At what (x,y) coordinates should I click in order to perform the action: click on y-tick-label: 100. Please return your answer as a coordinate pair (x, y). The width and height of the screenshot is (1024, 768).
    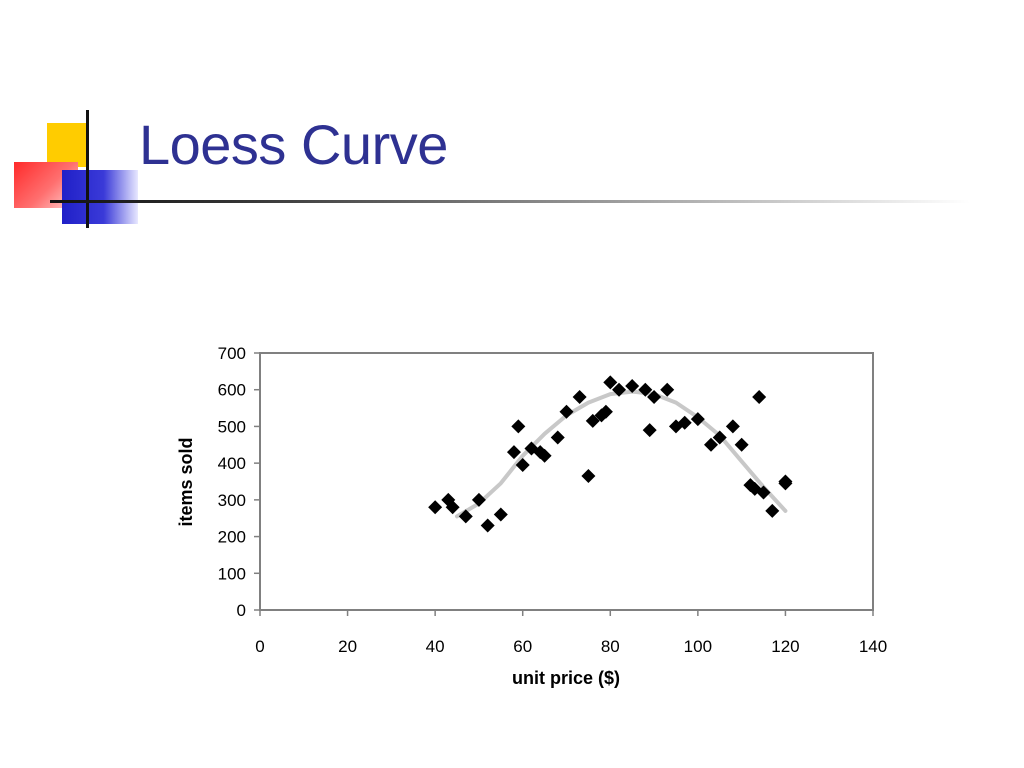
    Looking at the image, I should click on (232, 573).